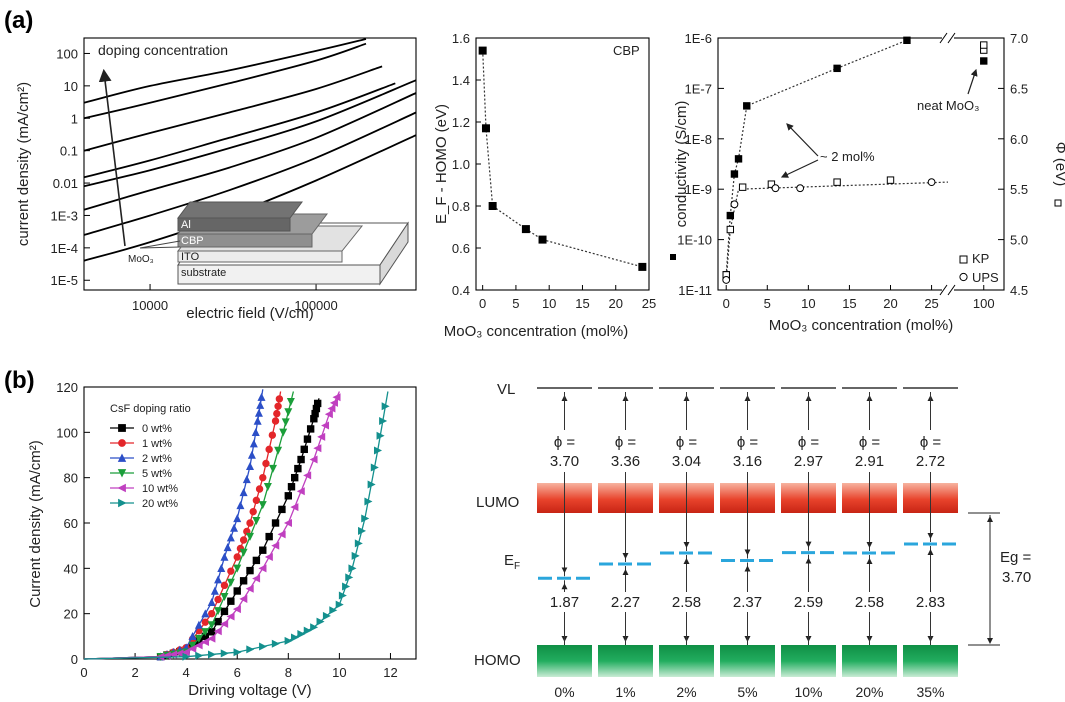 This screenshot has width=1065, height=702. Describe the element at coordinates (985, 277) in the screenshot. I see `a3-legend-ups: UPS` at that location.